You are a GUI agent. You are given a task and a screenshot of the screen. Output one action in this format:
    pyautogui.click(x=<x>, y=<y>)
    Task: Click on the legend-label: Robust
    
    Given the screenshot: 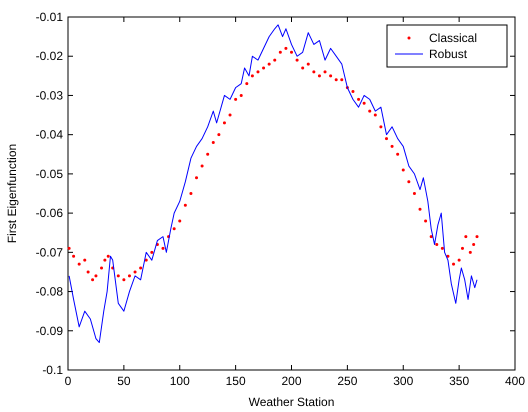 What is the action you would take?
    pyautogui.click(x=448, y=54)
    